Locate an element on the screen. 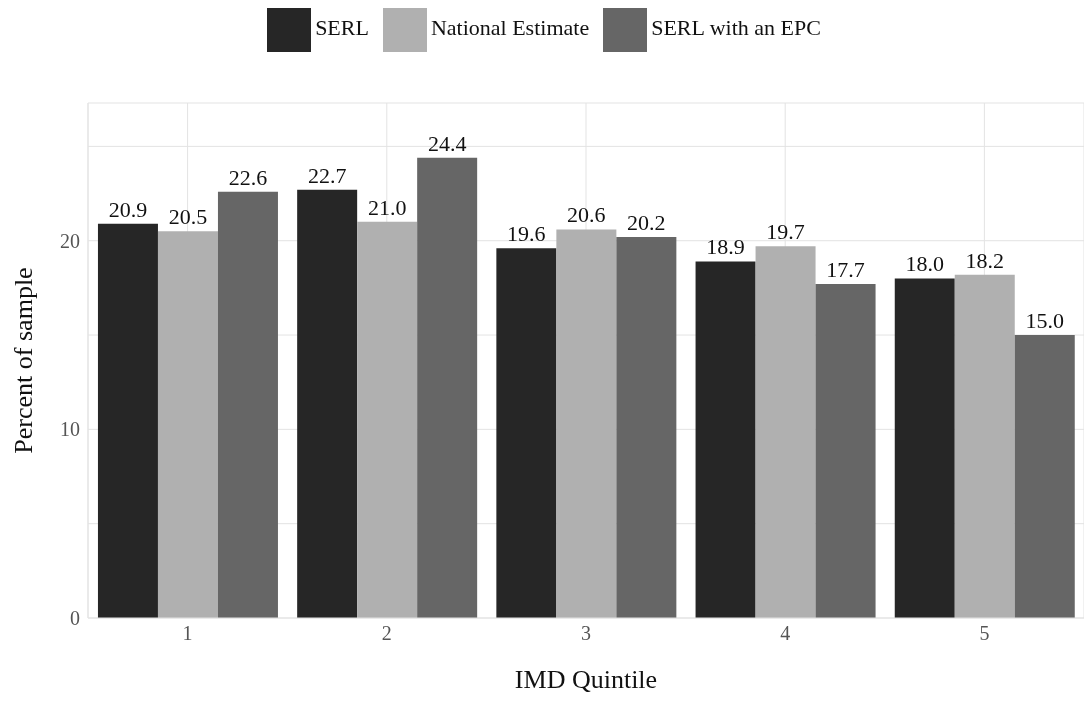 Image resolution: width=1092 pixels, height=715 pixels. data-label: 19.7 is located at coordinates (785, 232).